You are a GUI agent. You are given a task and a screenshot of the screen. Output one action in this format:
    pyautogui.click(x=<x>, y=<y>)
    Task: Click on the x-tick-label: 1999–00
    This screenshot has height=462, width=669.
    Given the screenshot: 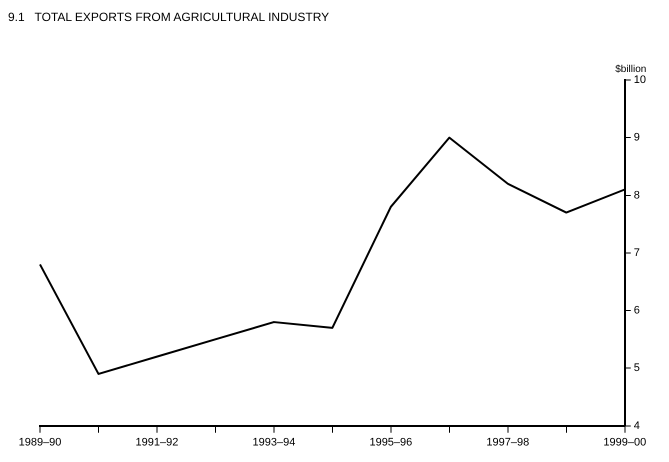 What is the action you would take?
    pyautogui.click(x=624, y=442)
    